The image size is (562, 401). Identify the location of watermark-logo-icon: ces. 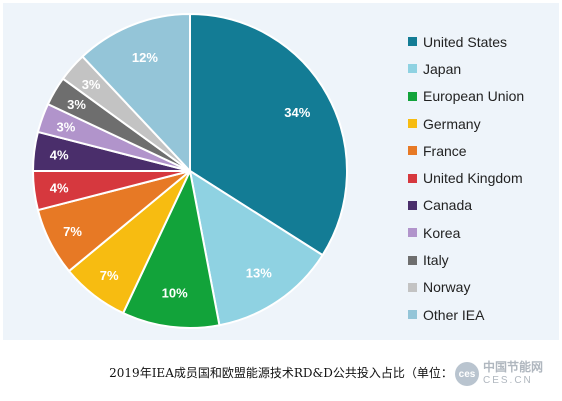
(467, 374).